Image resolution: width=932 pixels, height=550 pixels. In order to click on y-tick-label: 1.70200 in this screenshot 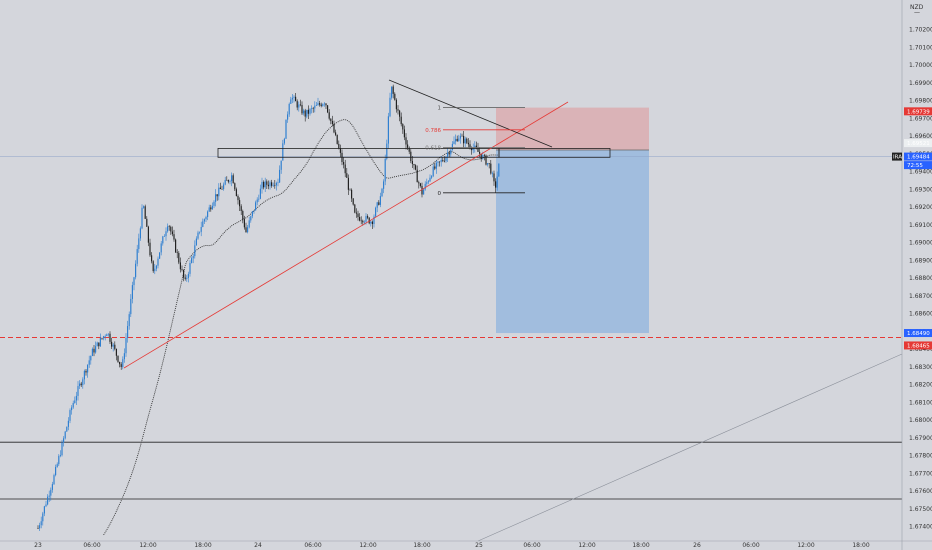, I will do `click(920, 30)`.